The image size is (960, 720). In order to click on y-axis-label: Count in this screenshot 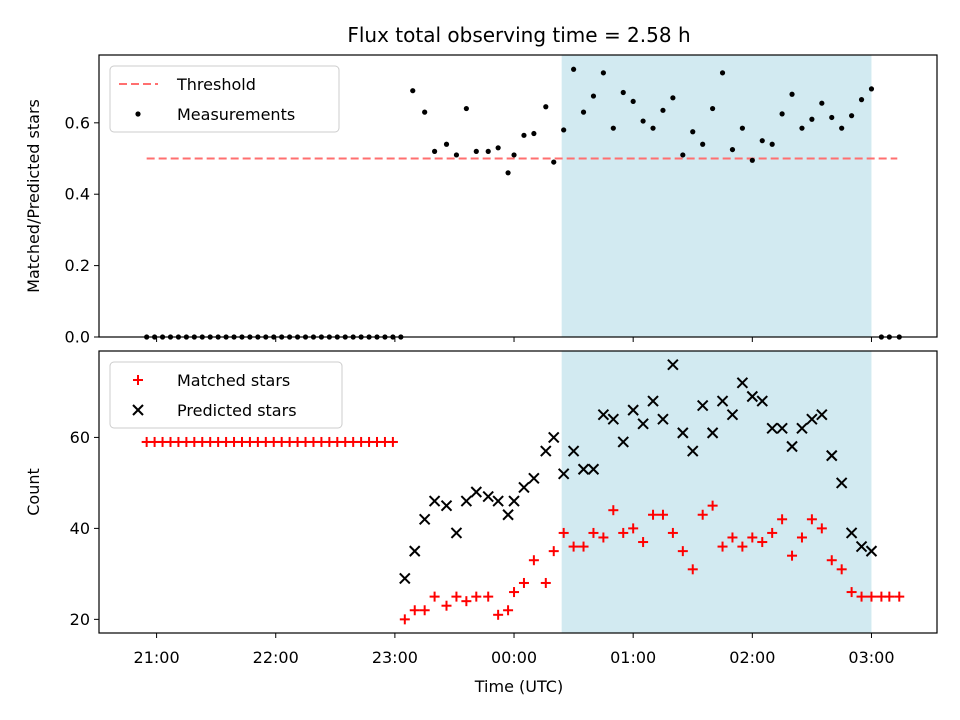, I will do `click(33, 492)`.